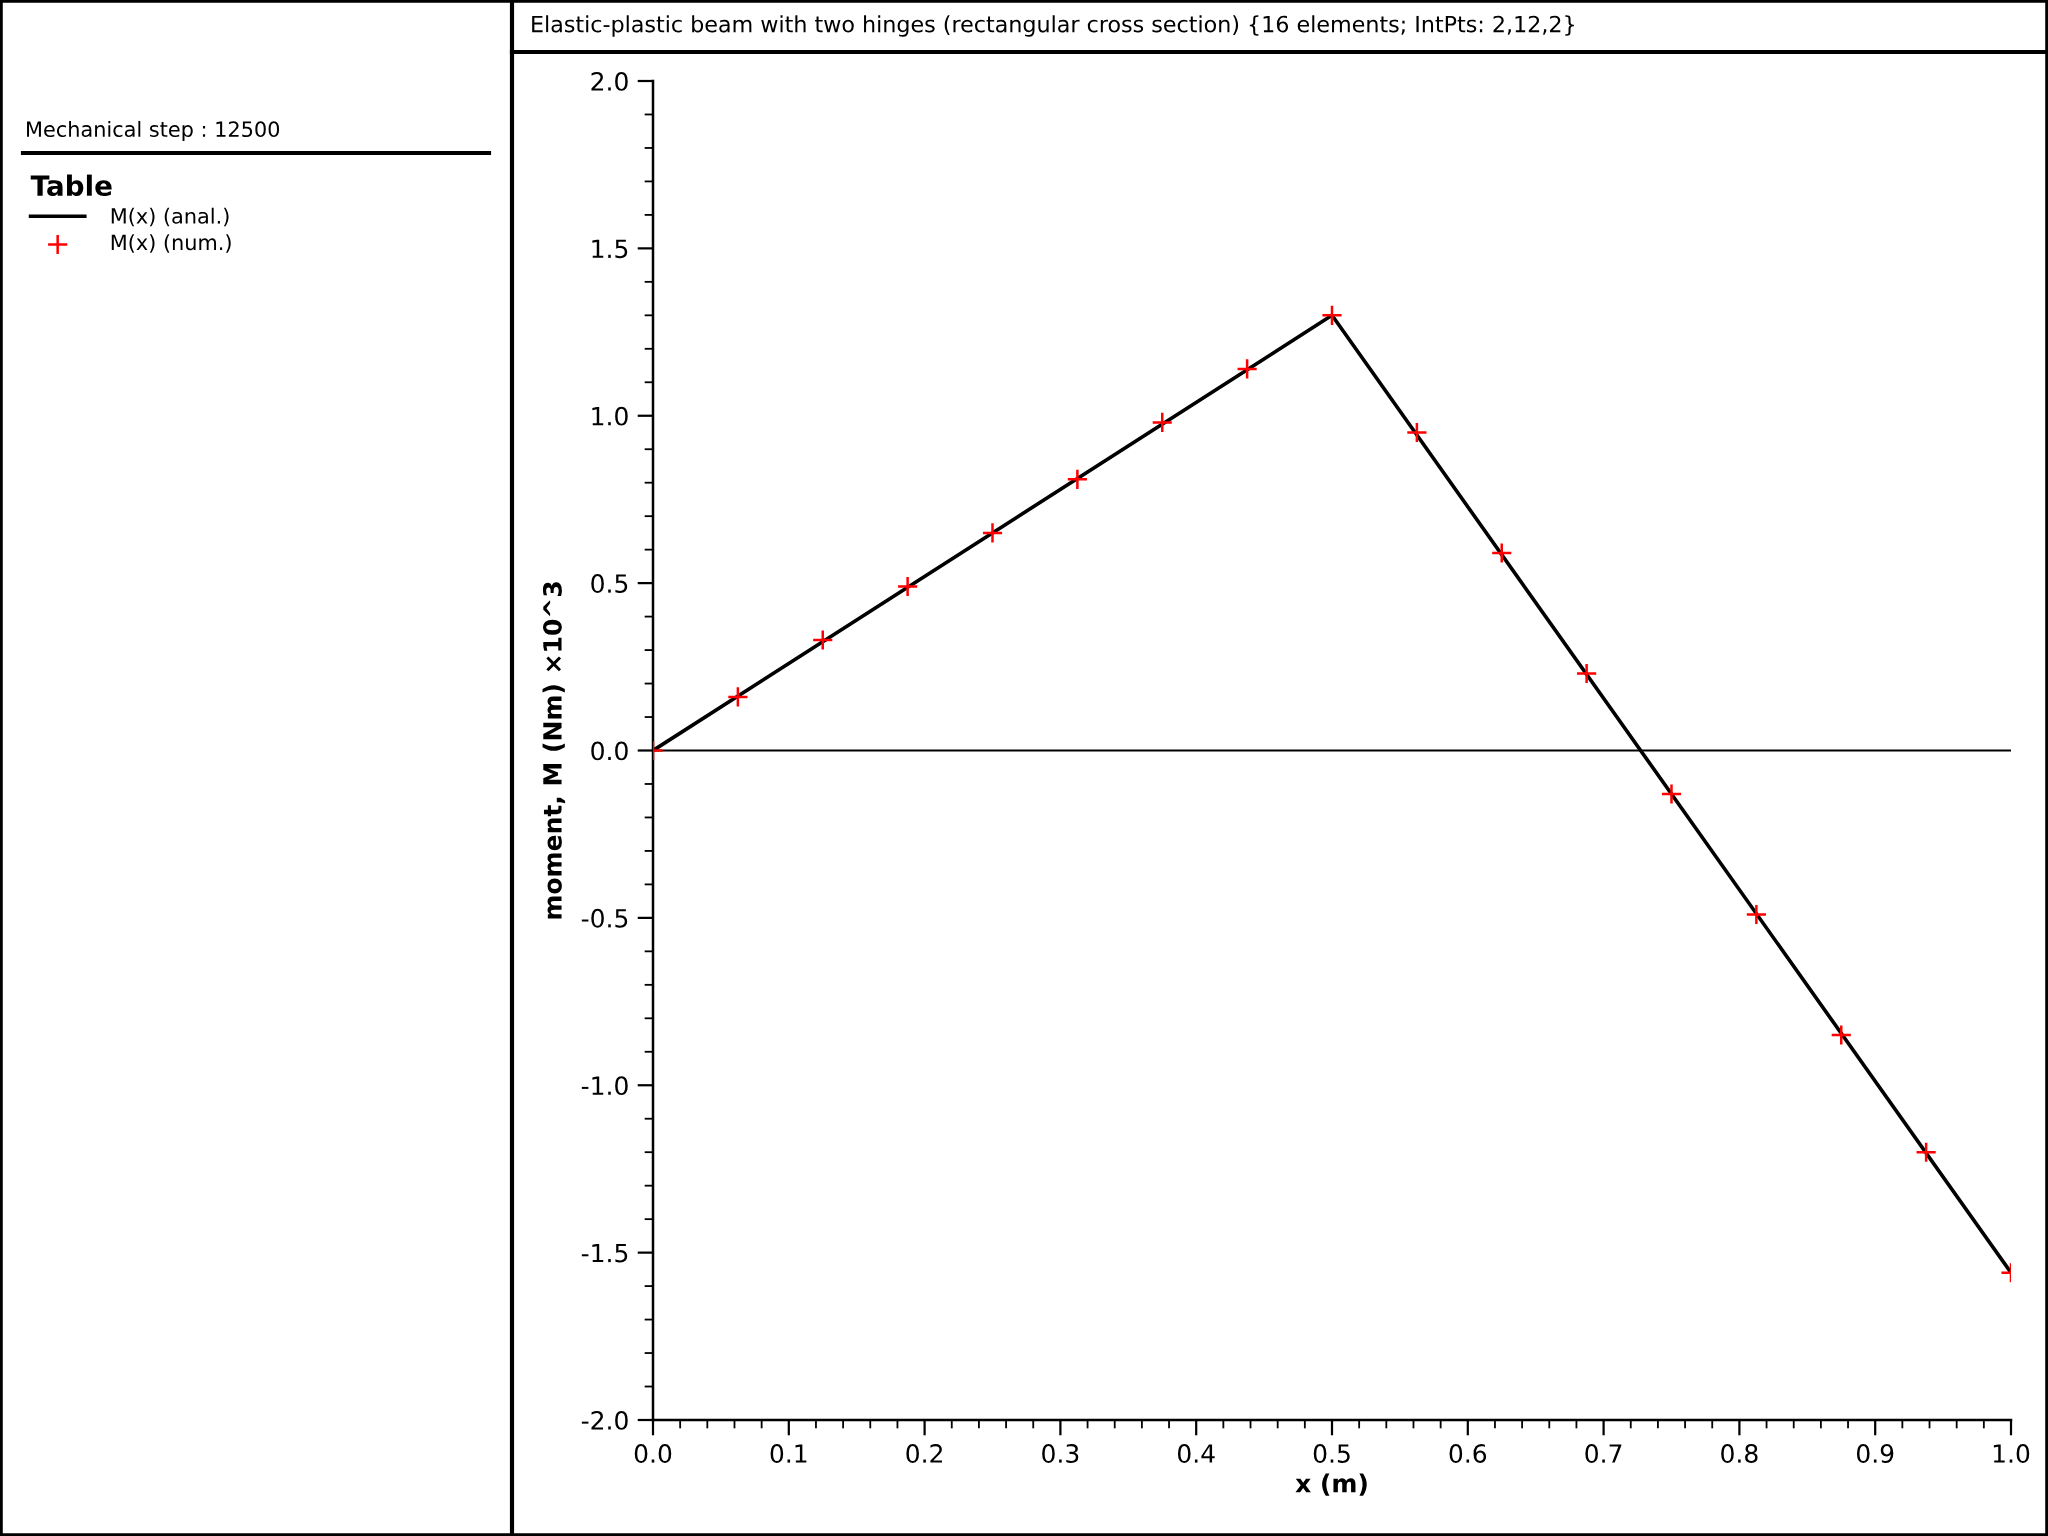 The width and height of the screenshot is (2048, 1536). I want to click on y-tick-label: 1.5, so click(610, 249).